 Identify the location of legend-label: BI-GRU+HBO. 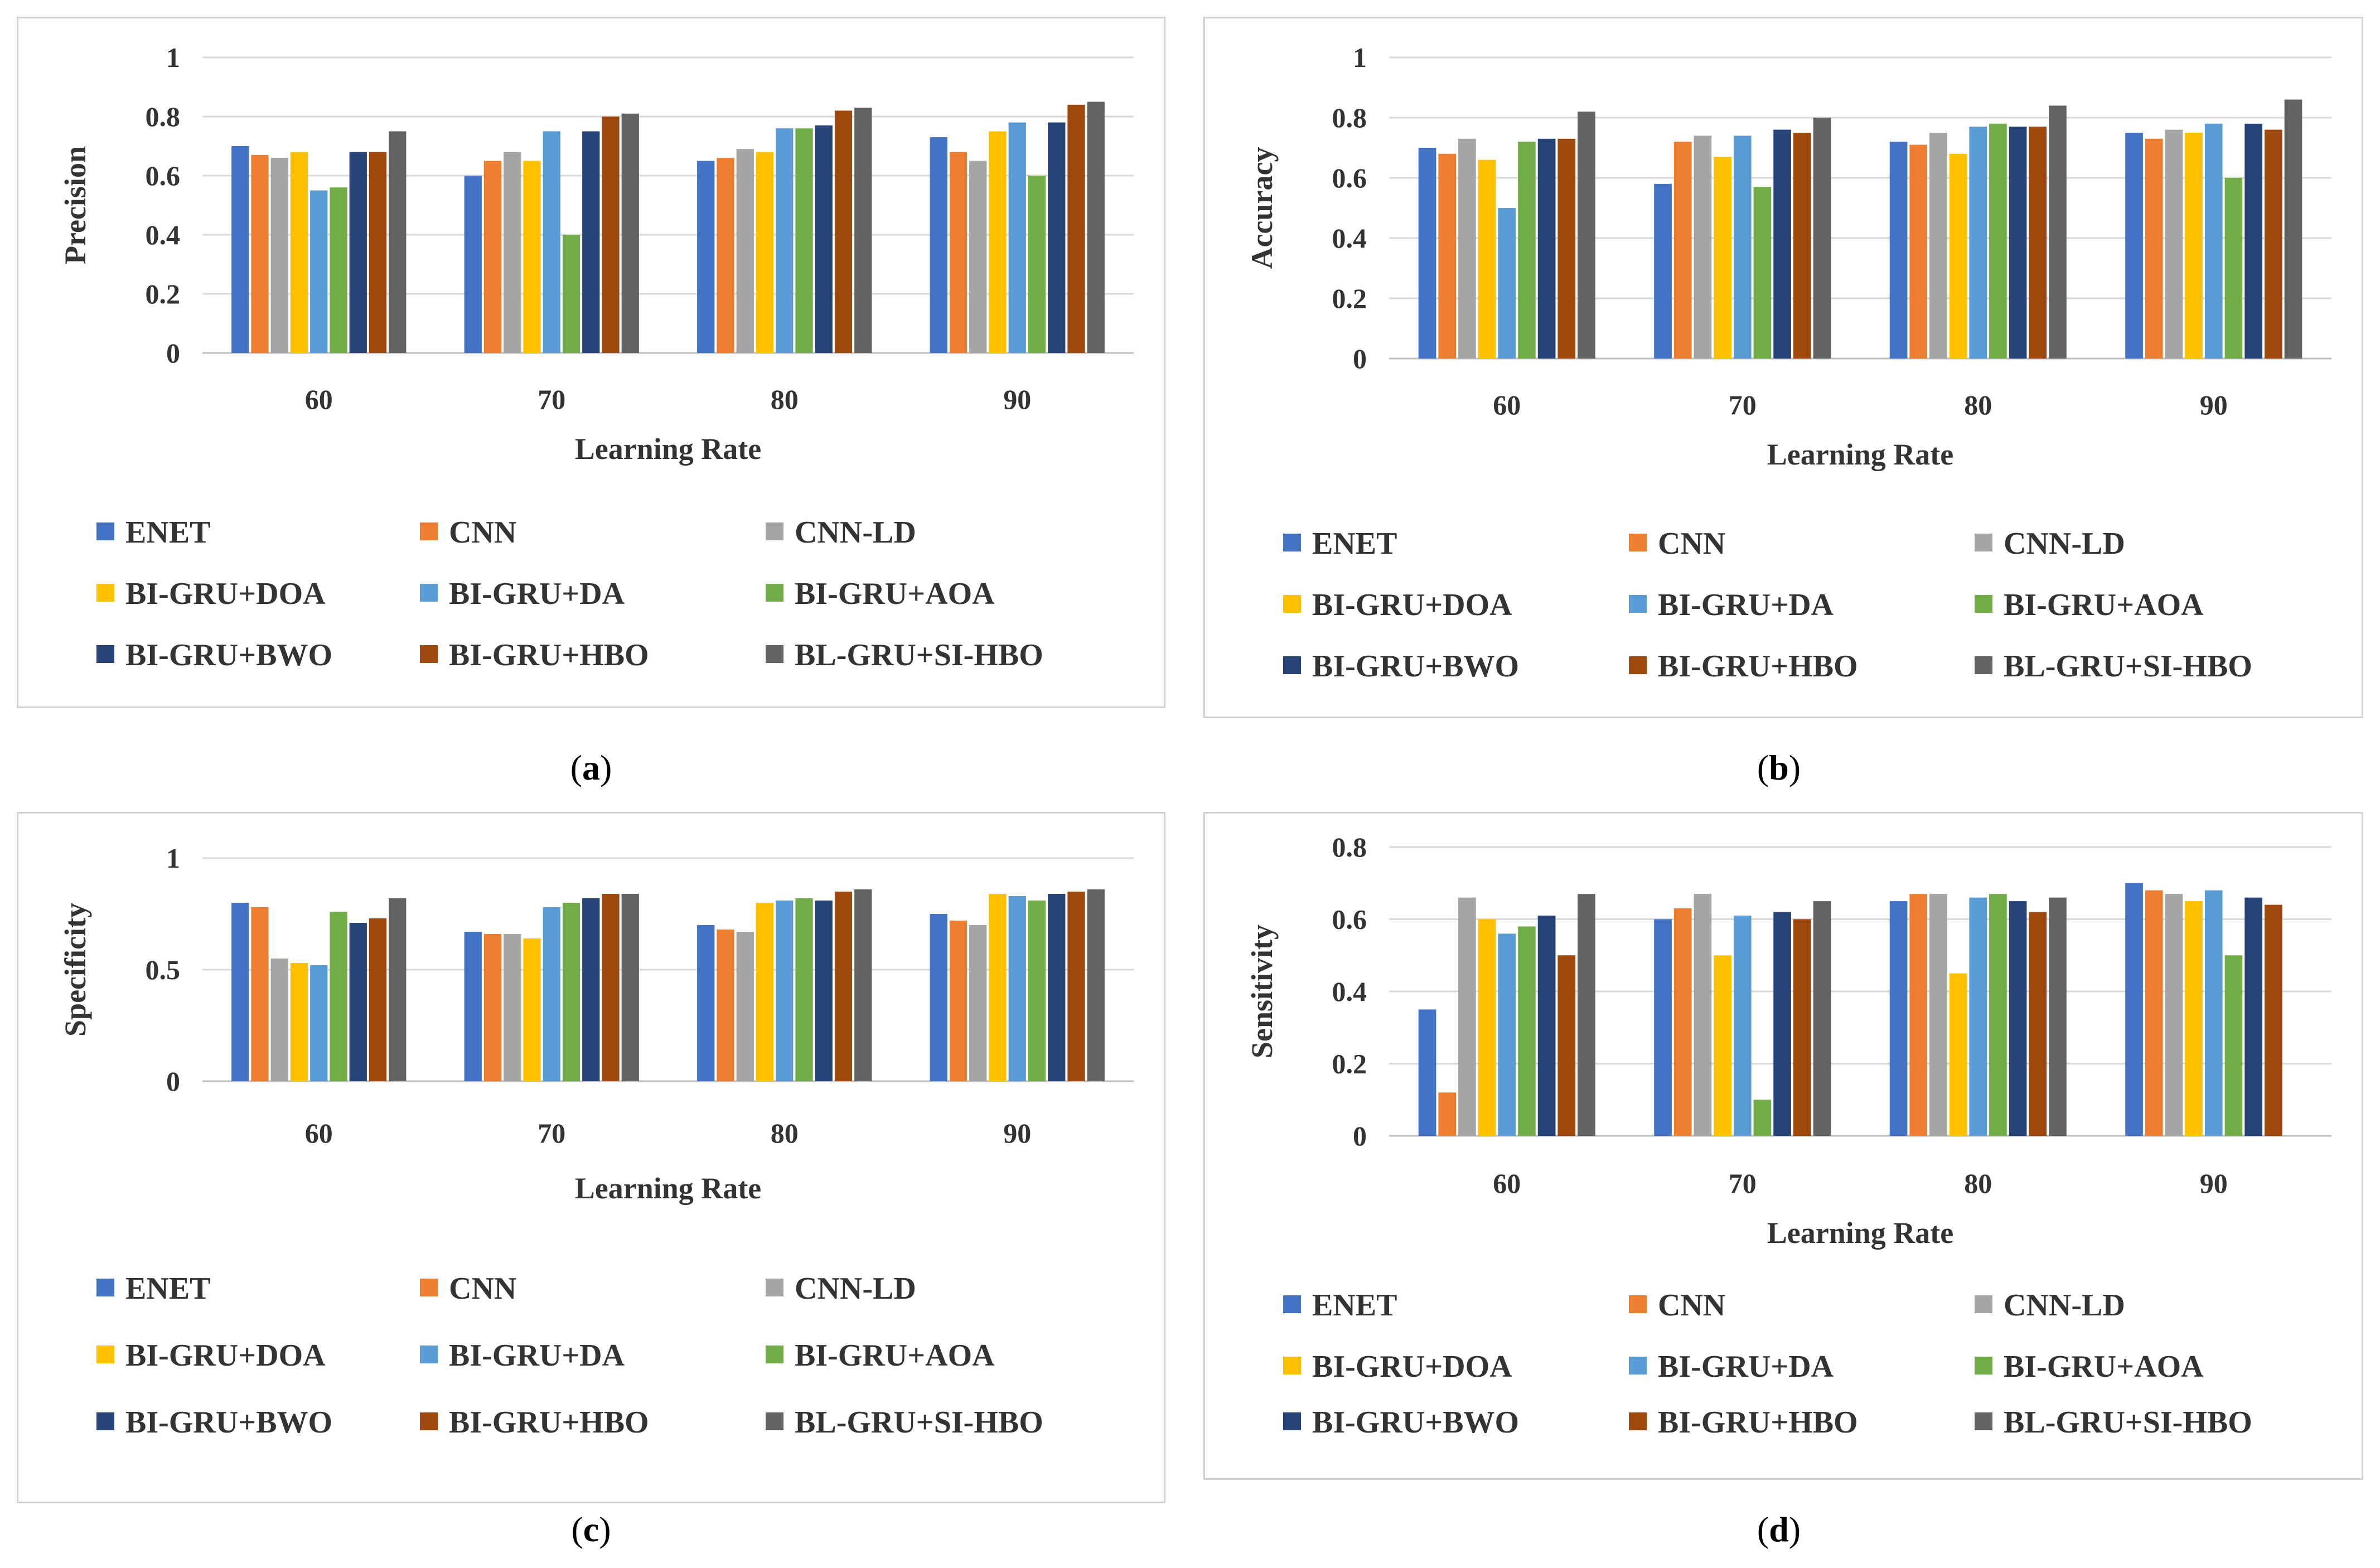
(1758, 666).